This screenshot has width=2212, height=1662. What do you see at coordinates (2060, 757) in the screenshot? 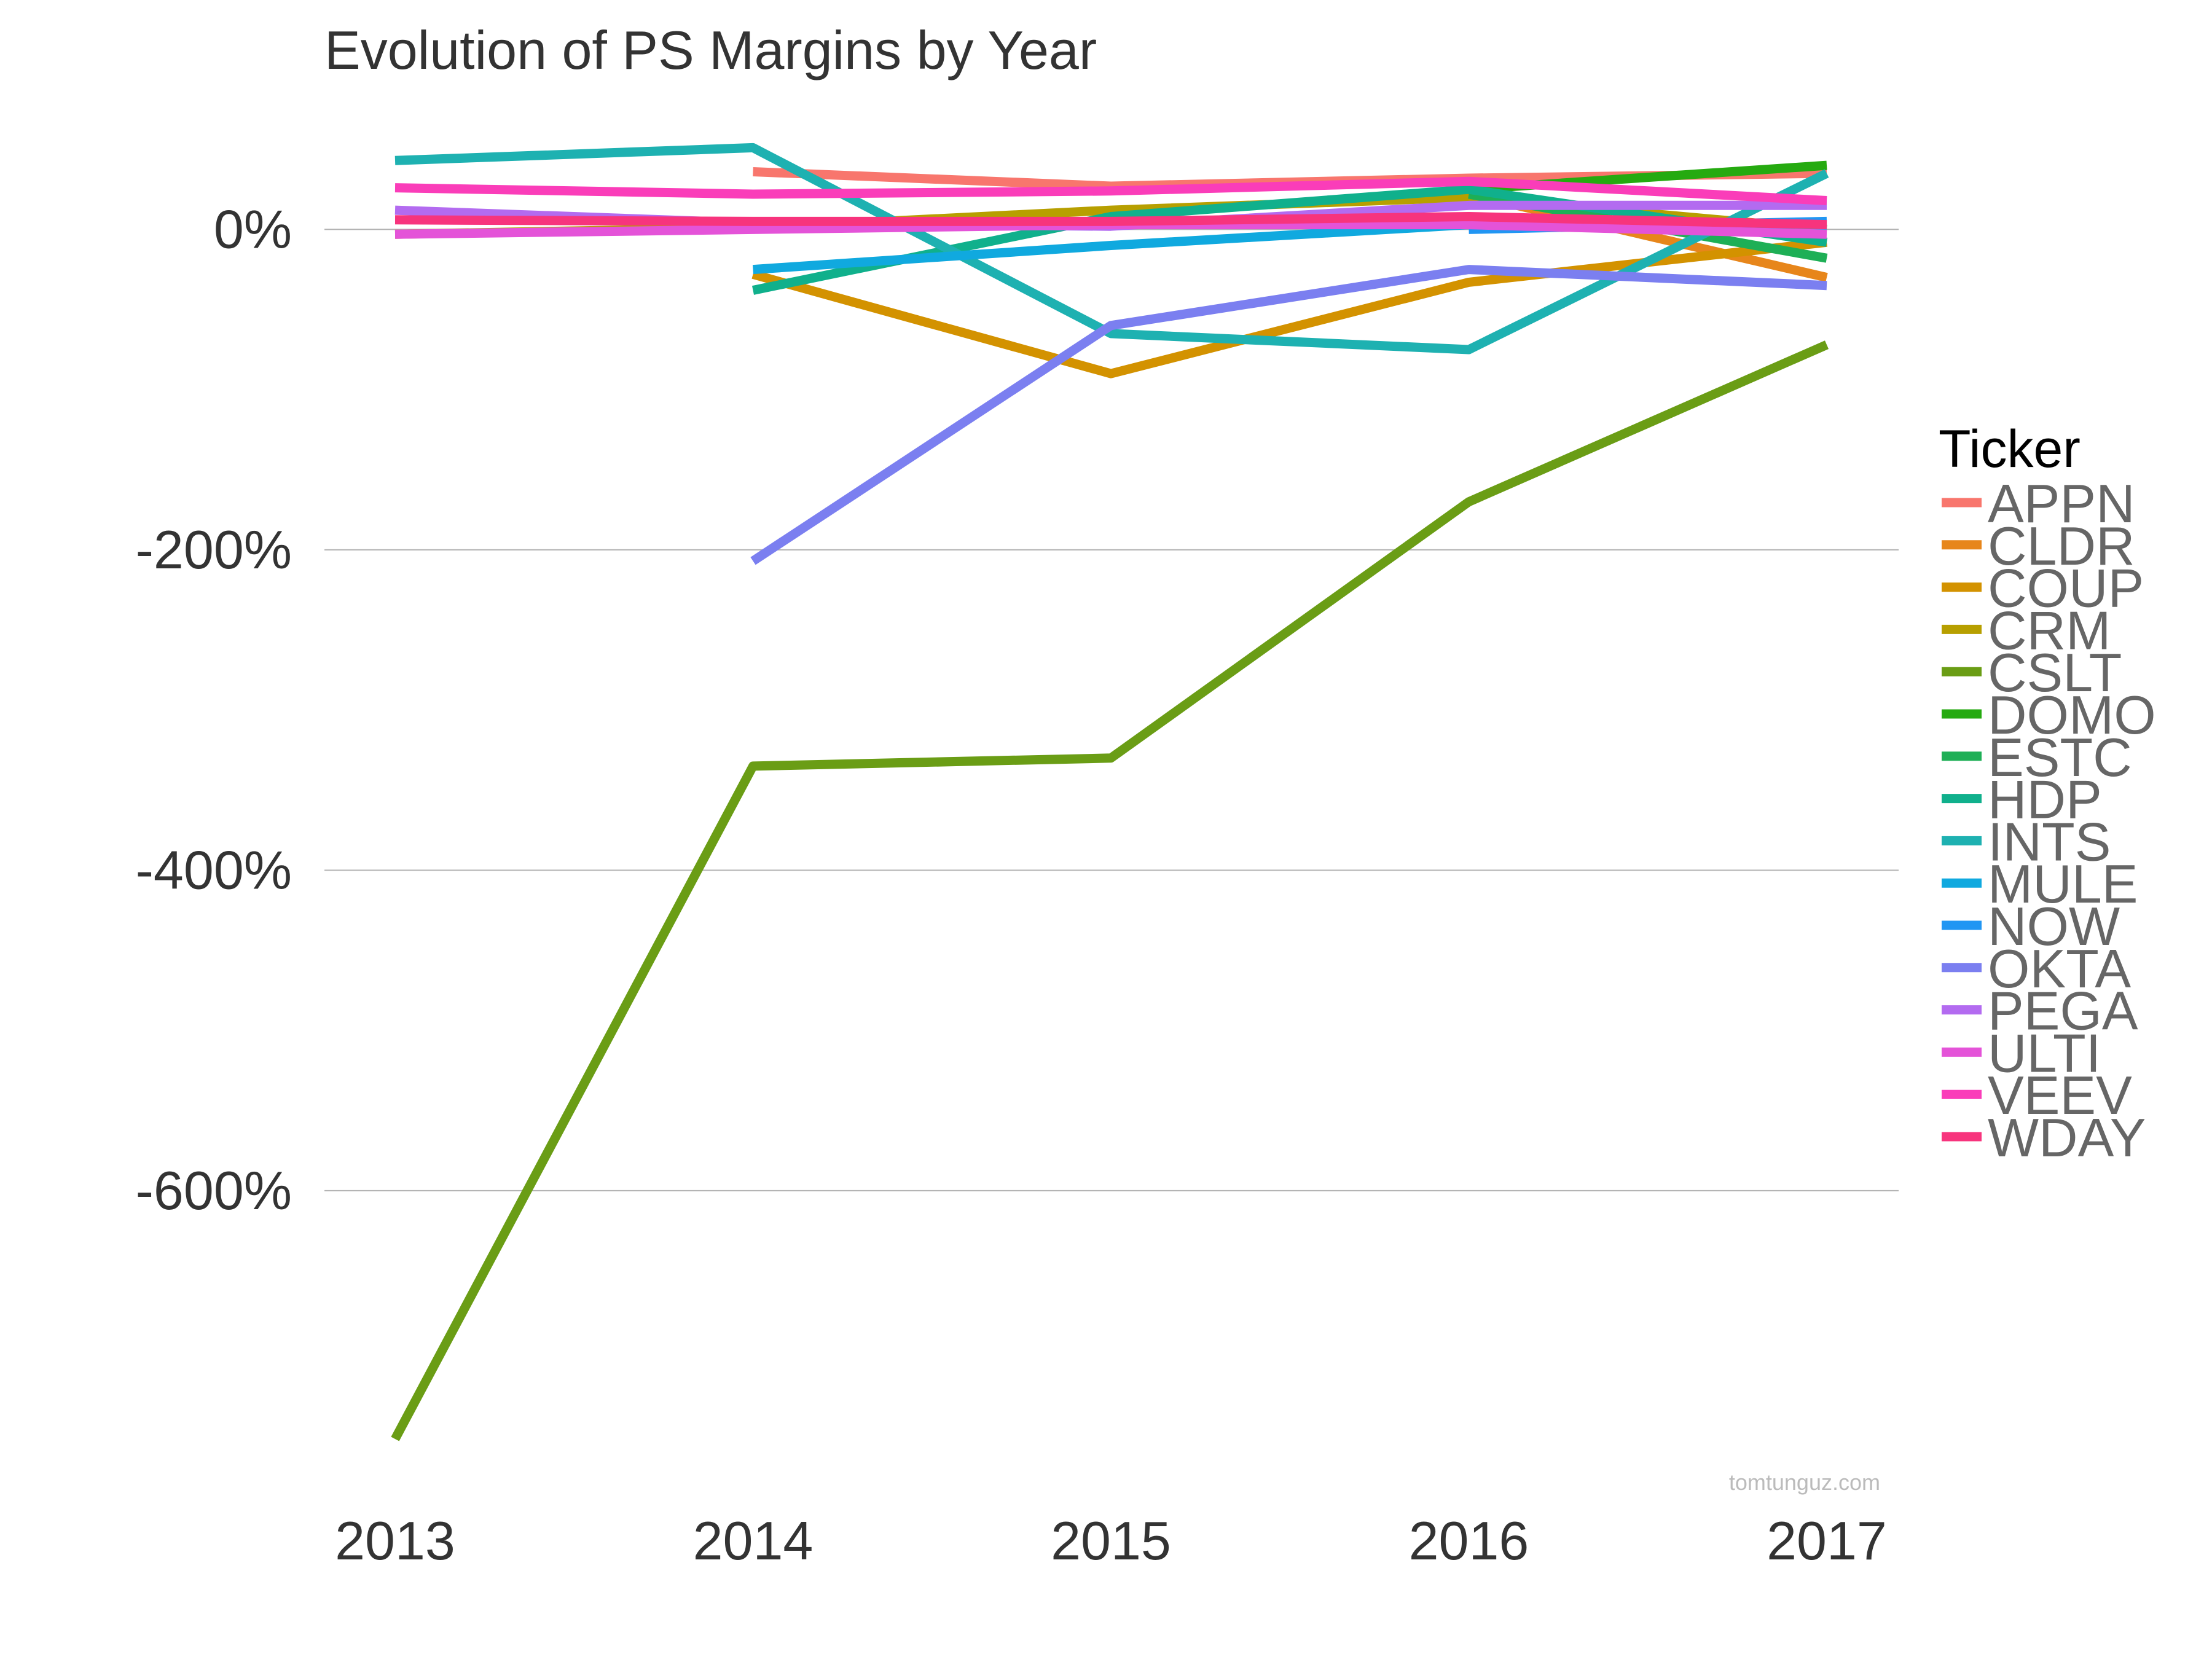
I see `legend-label-estc: ESTC` at bounding box center [2060, 757].